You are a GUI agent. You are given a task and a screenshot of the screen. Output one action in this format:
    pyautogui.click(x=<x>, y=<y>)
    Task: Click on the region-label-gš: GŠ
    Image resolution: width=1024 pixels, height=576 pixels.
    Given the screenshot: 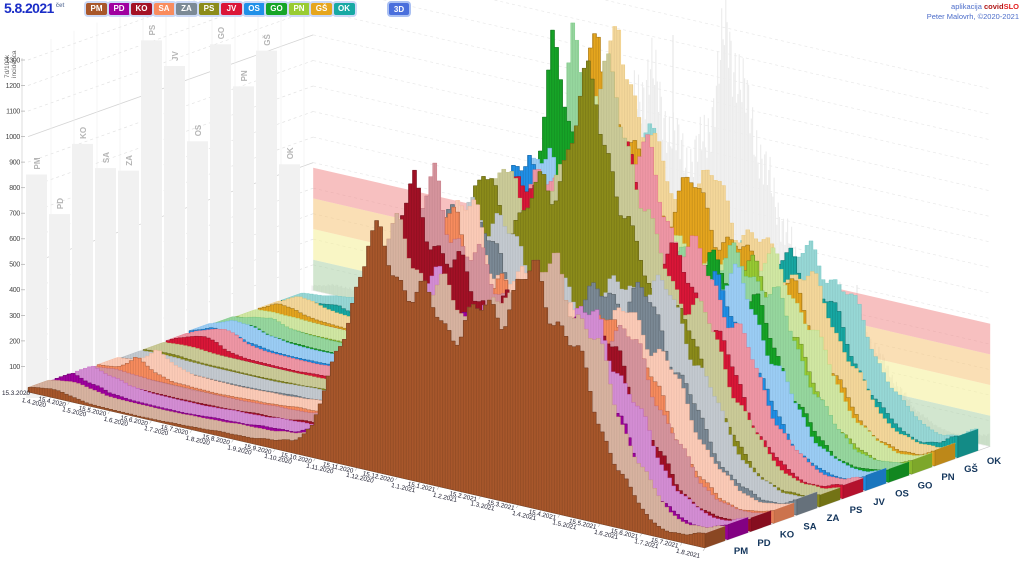 What is the action you would take?
    pyautogui.click(x=971, y=469)
    